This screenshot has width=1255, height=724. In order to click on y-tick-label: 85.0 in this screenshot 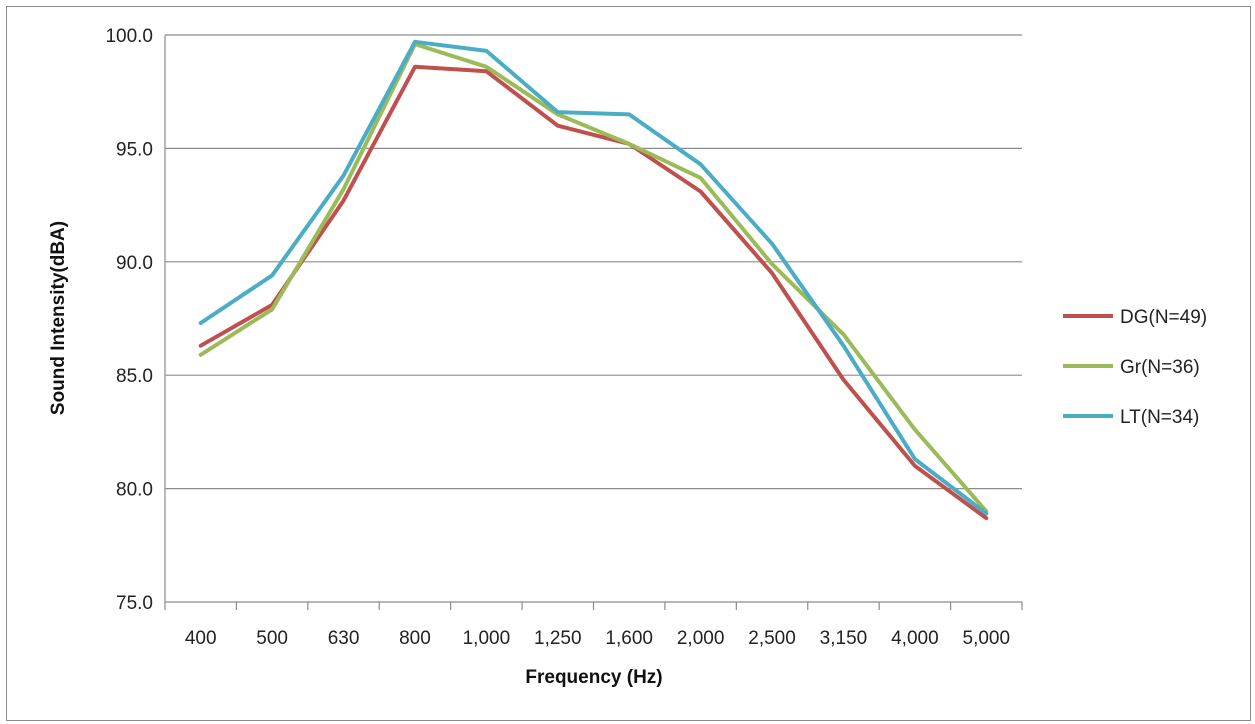, I will do `click(134, 376)`.